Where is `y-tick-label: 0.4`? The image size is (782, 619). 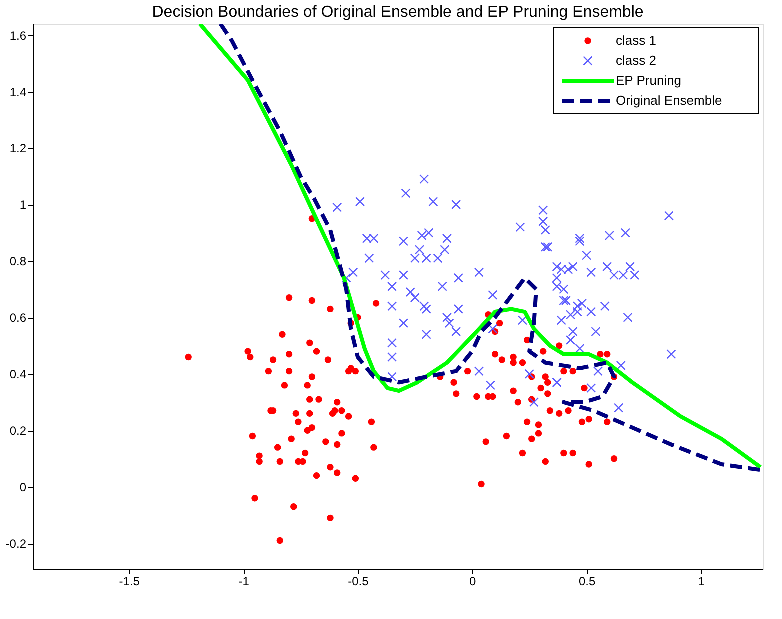 y-tick-label: 0.4 is located at coordinates (18, 375).